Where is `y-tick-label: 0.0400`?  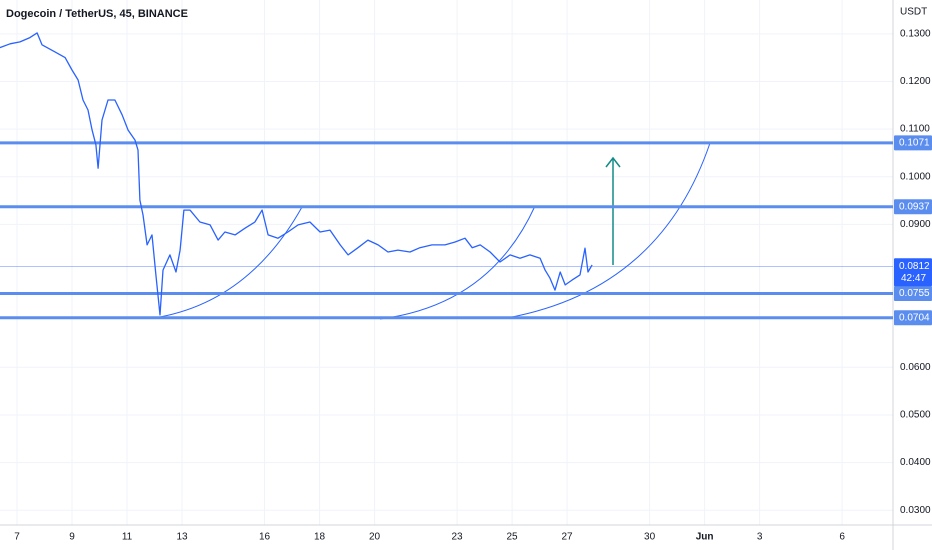 y-tick-label: 0.0400 is located at coordinates (915, 462).